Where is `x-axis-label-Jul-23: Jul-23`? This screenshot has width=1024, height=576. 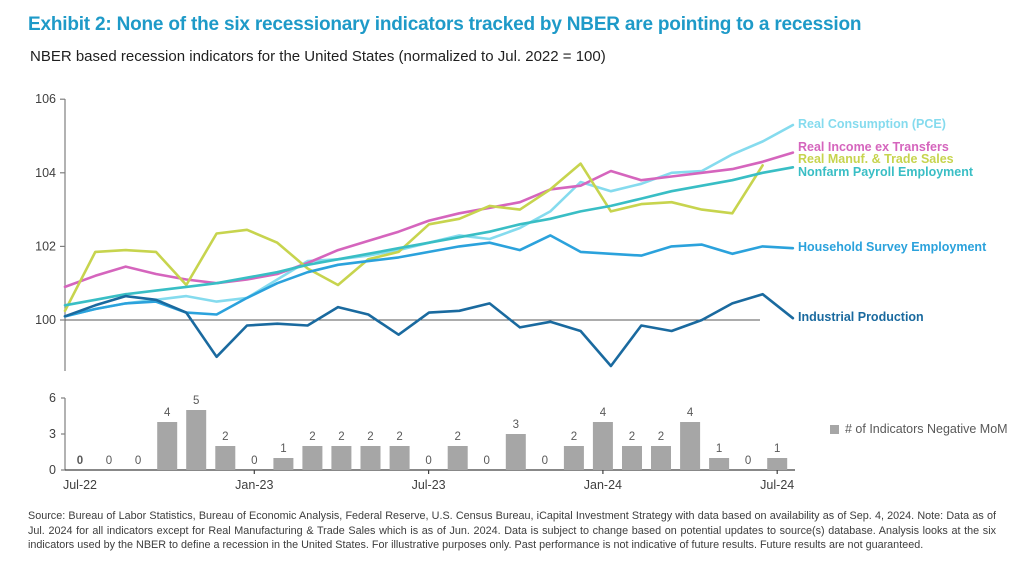 x-axis-label-Jul-23: Jul-23 is located at coordinates (429, 485).